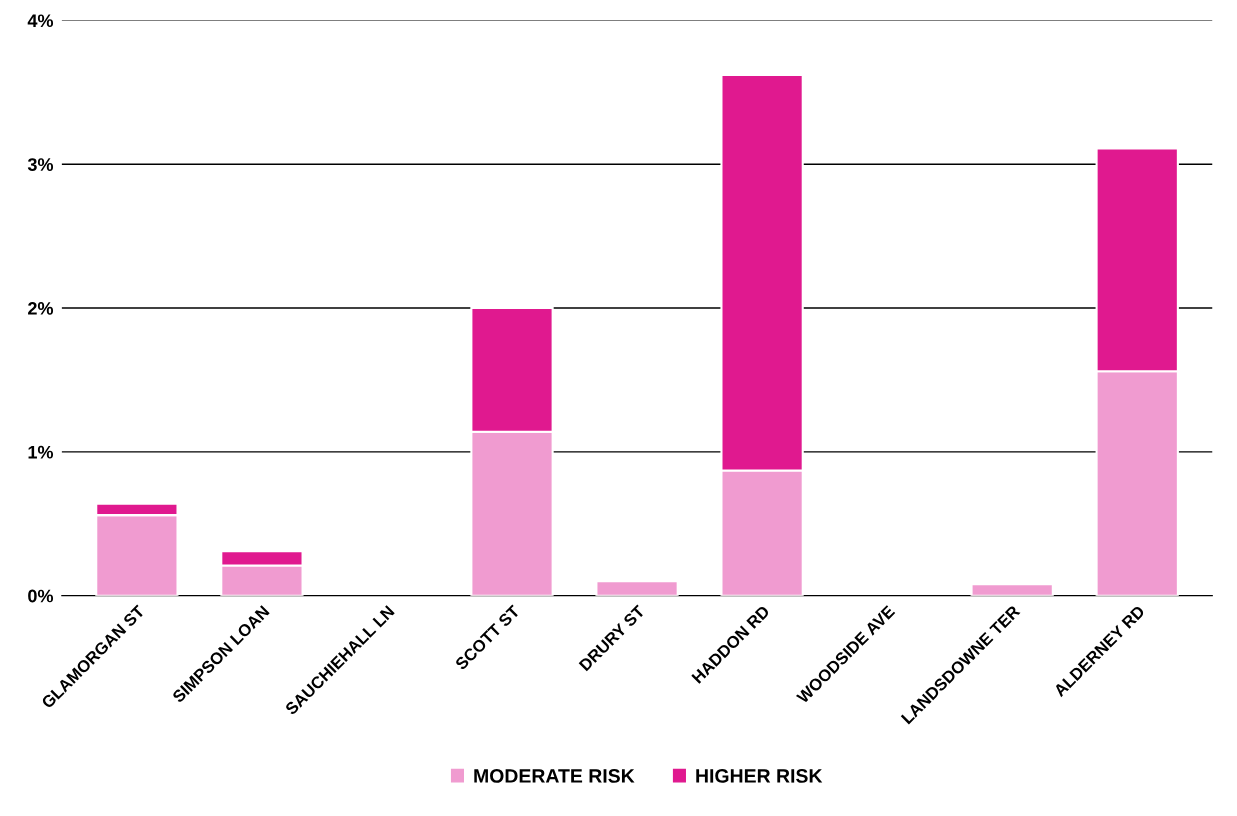 The image size is (1237, 816). What do you see at coordinates (759, 776) in the screenshot?
I see `legend-label: HIGHER RISK` at bounding box center [759, 776].